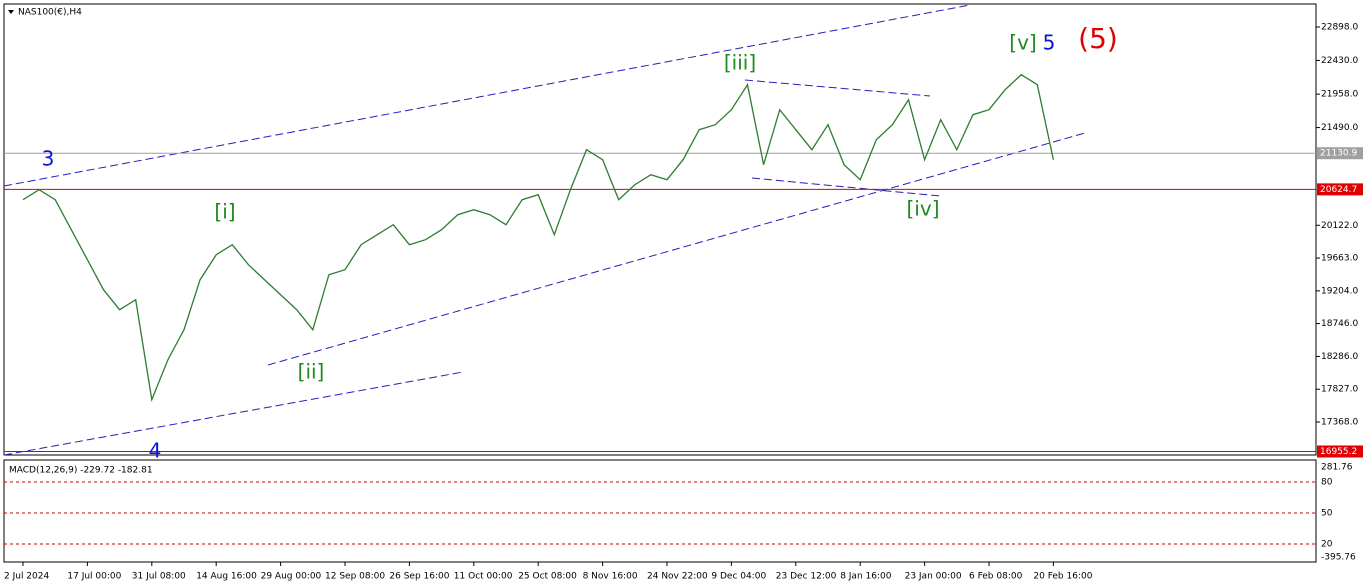  What do you see at coordinates (1339, 390) in the screenshot?
I see `y-tick-label: 17827.0` at bounding box center [1339, 390].